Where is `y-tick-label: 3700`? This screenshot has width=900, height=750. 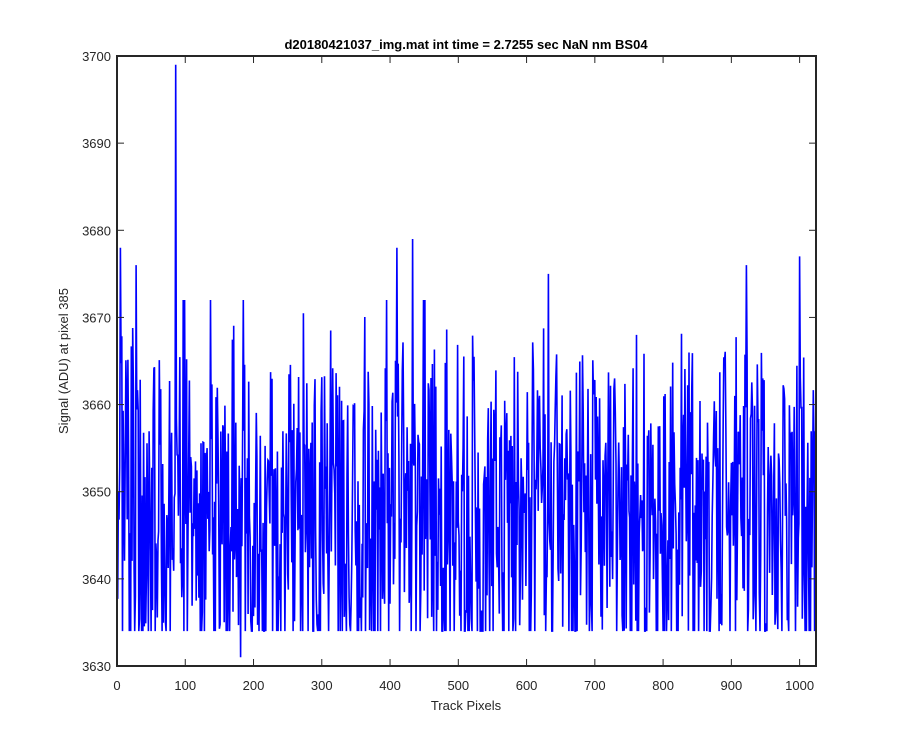
y-tick-label: 3700 is located at coordinates (96, 56).